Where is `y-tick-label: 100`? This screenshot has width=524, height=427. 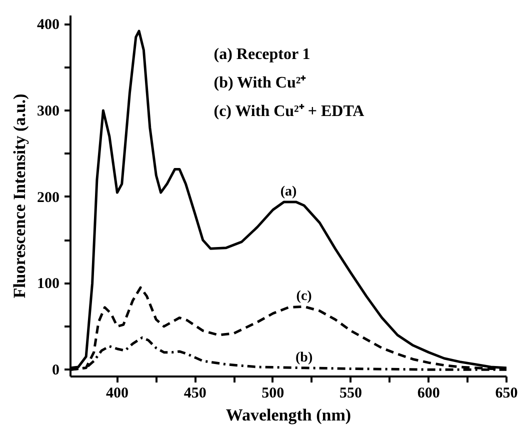 y-tick-label: 100 is located at coordinates (48, 284).